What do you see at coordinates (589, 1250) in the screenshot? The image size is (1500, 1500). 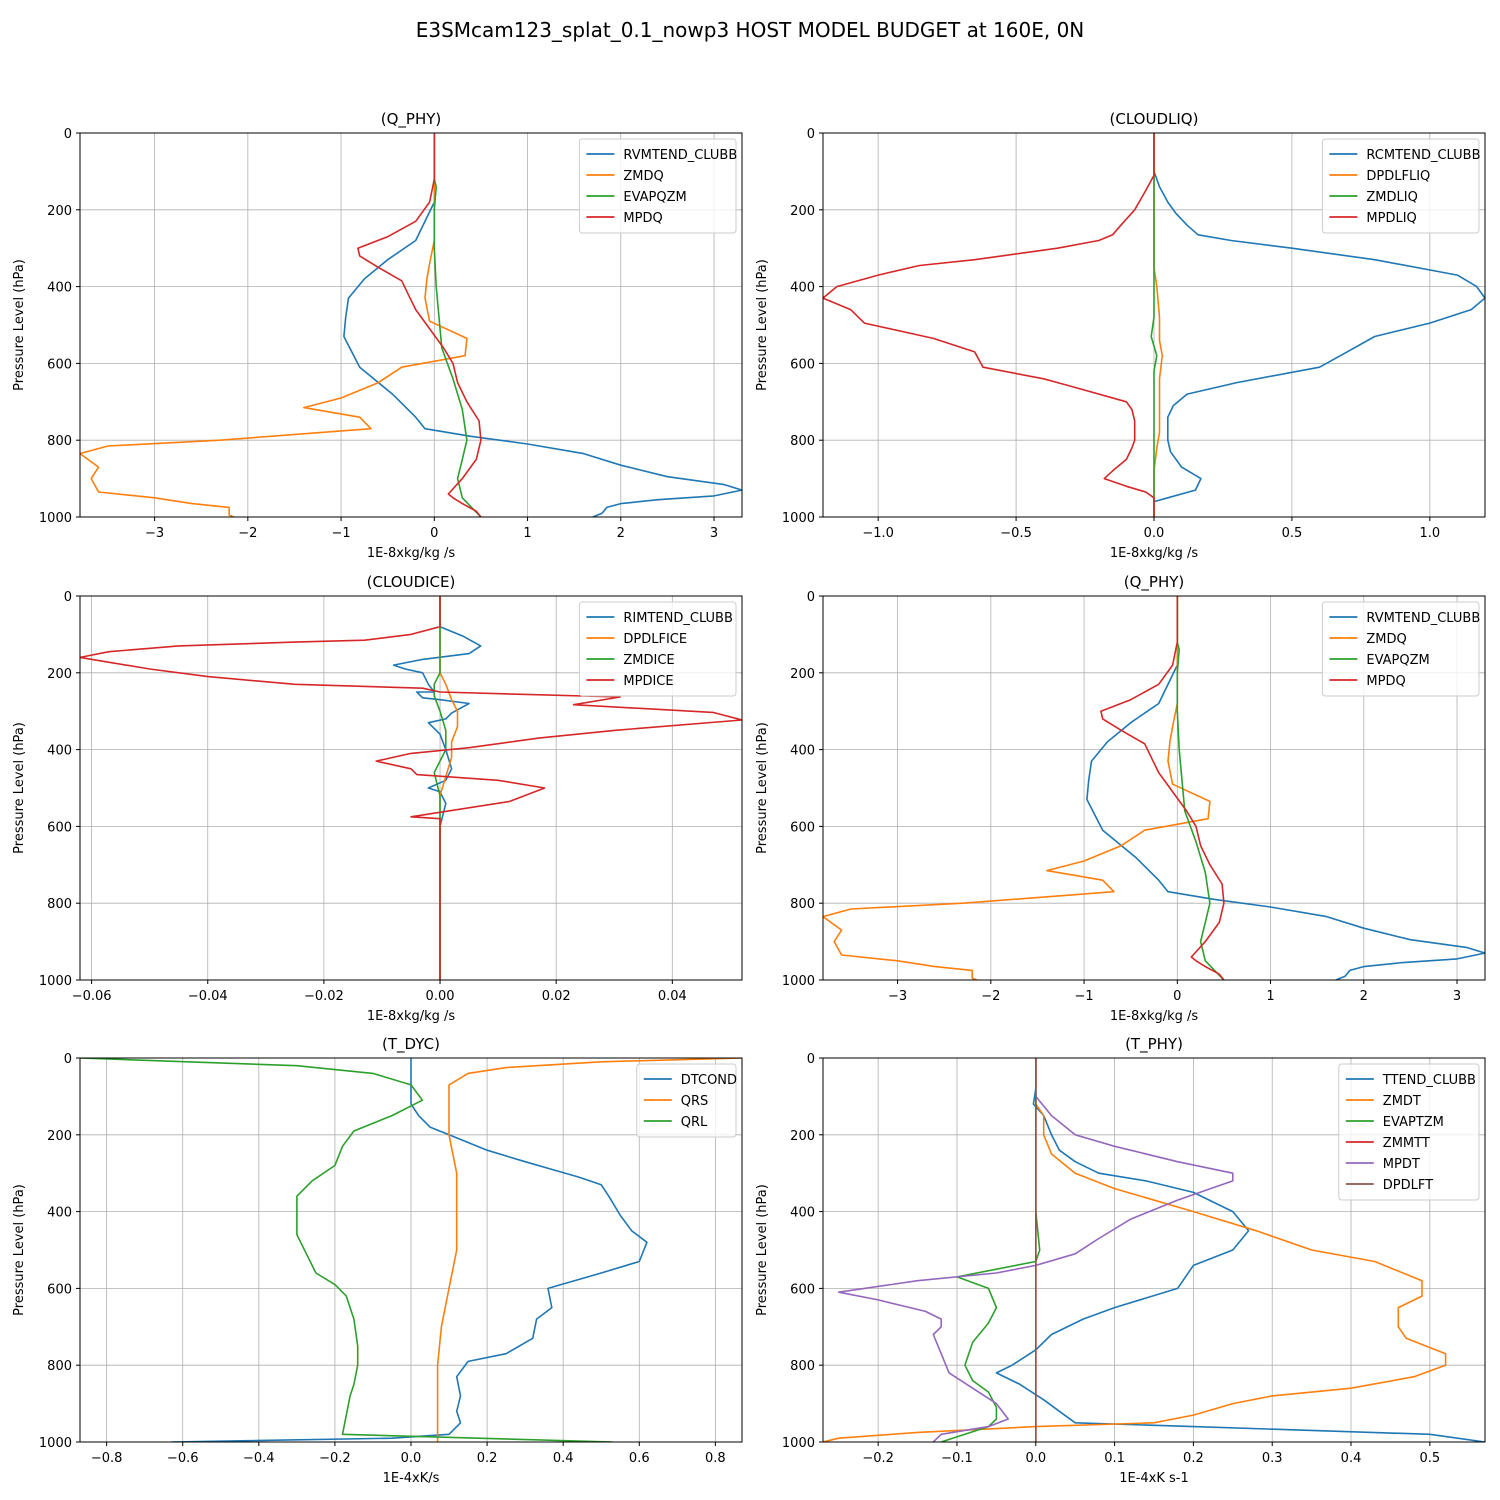 I see `series-line-qrs` at bounding box center [589, 1250].